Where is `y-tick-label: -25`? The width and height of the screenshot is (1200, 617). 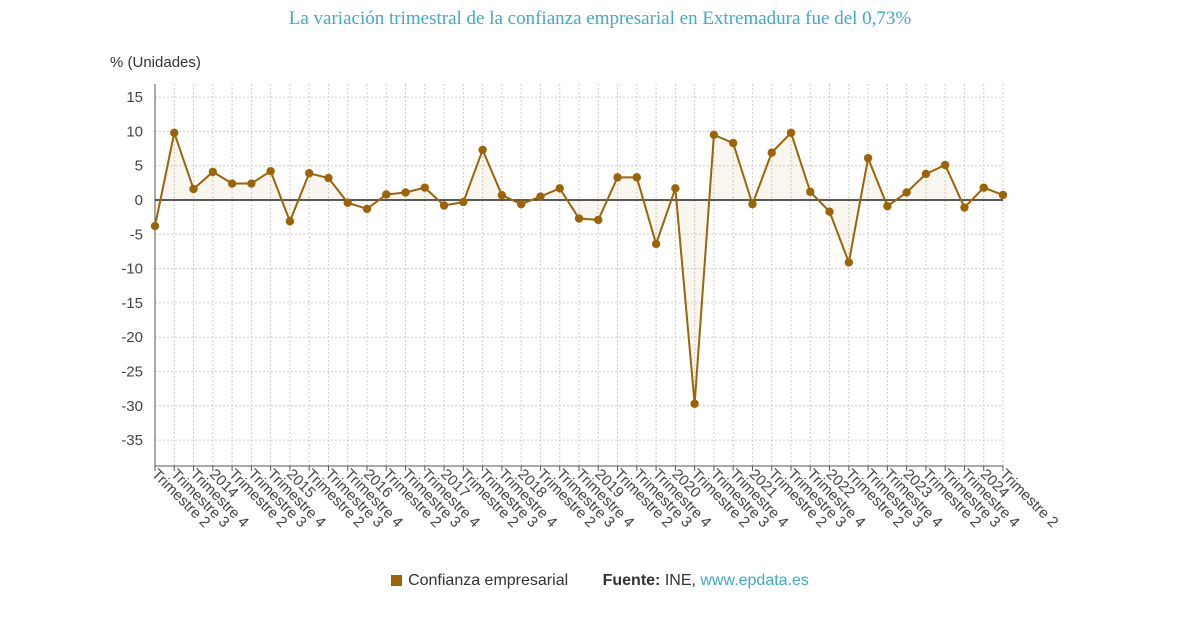 y-tick-label: -25 is located at coordinates (132, 372).